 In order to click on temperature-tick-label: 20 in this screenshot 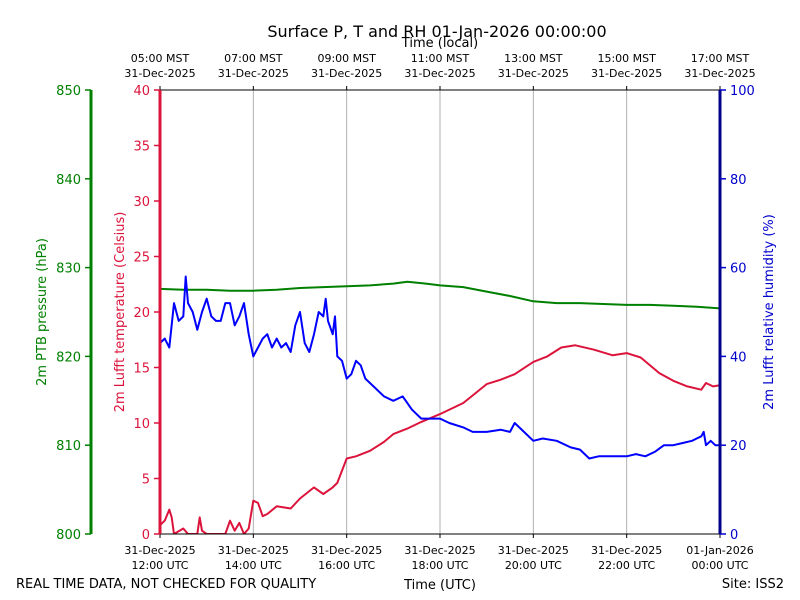, I will do `click(141, 313)`.